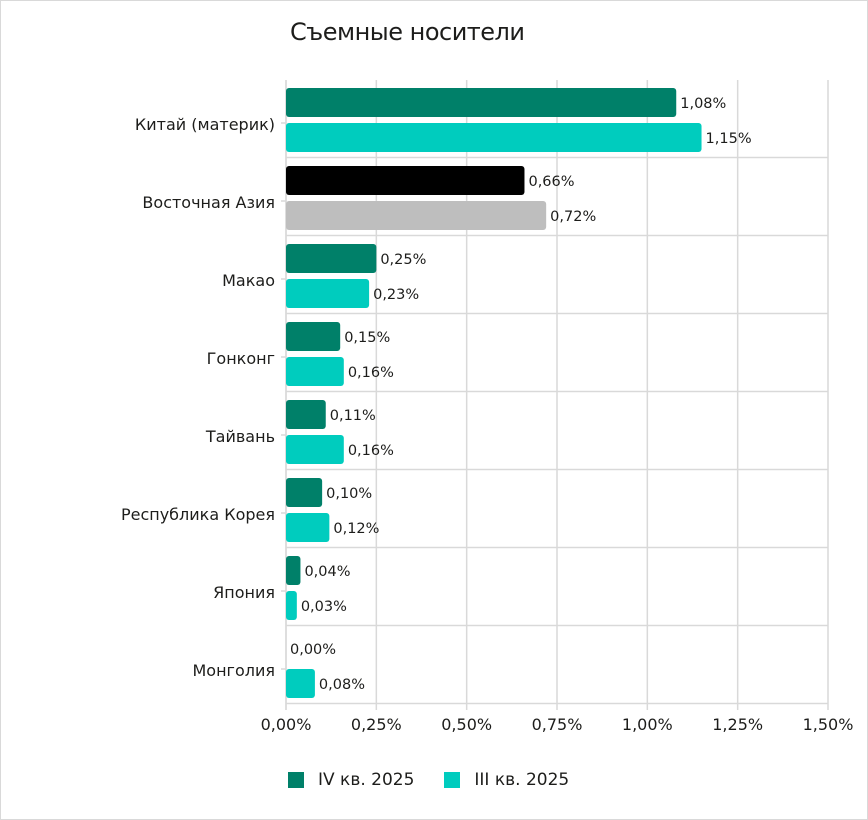  I want to click on data-label: 0,23%, so click(396, 295).